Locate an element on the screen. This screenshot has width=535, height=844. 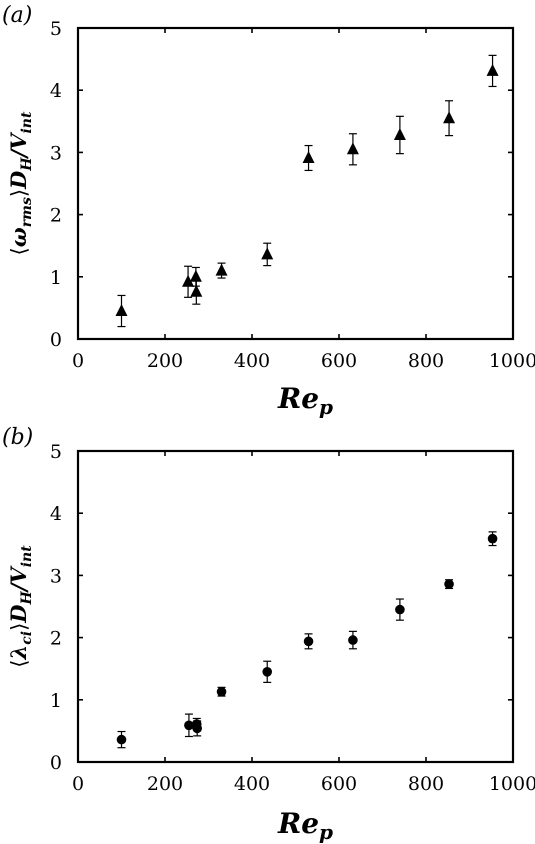
y-axis-label: ⟨ωrms⟩DH/Vint is located at coordinates (20, 183).